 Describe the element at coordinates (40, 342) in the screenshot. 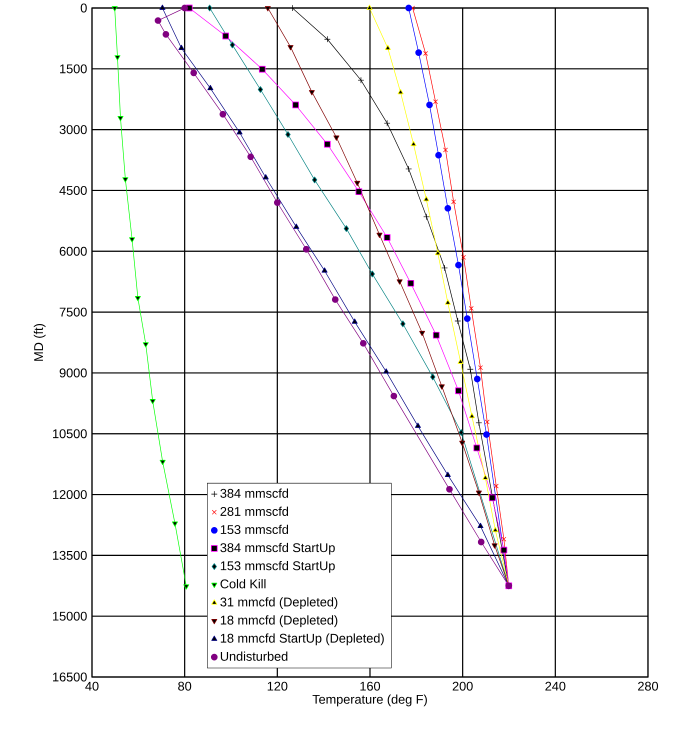

I see `y-axis-title: MD (ft)` at that location.